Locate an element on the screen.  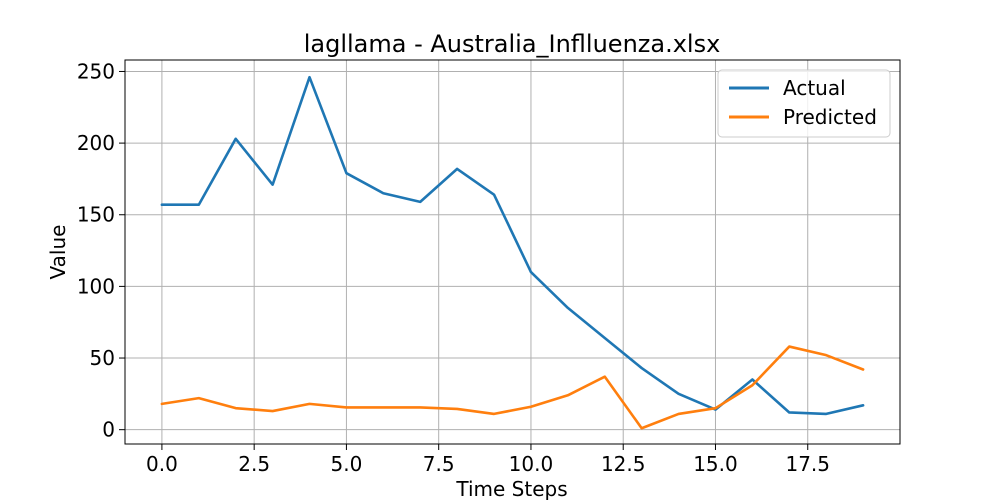
legend: Actual Predicted is located at coordinates (804, 103).